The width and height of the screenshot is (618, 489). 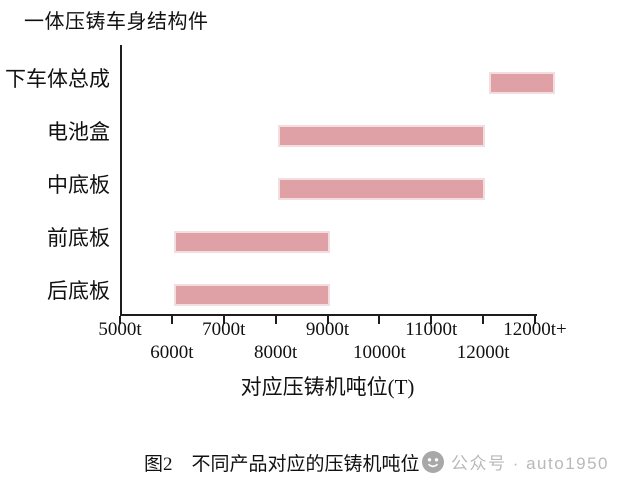 What do you see at coordinates (483, 352) in the screenshot?
I see `x-axis-tick-label: 12000t` at bounding box center [483, 352].